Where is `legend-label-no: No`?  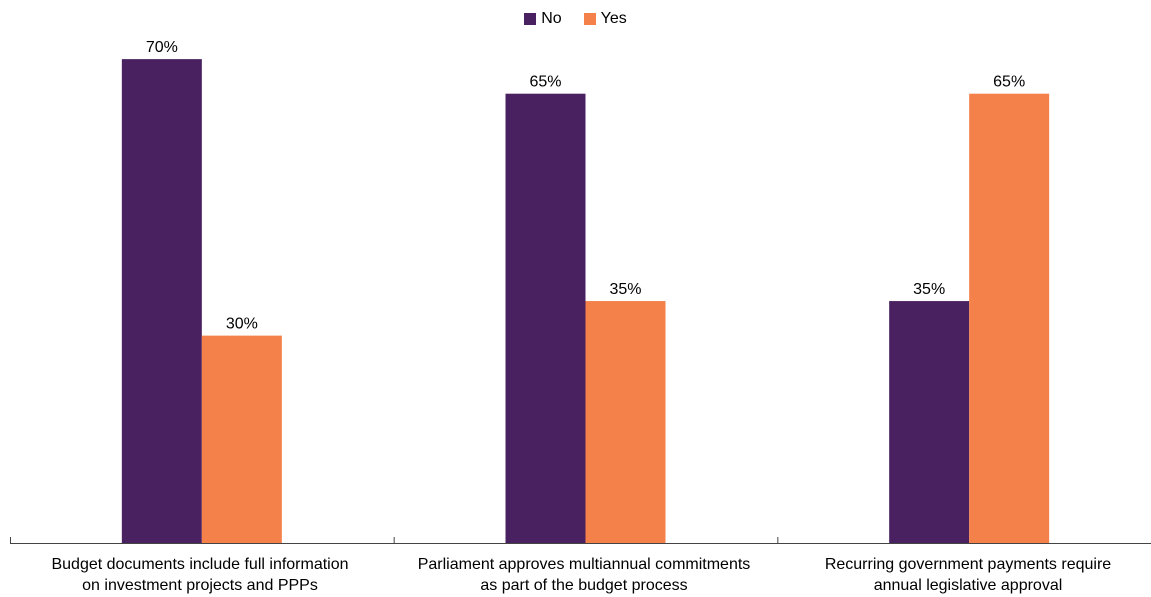 legend-label-no: No is located at coordinates (551, 18).